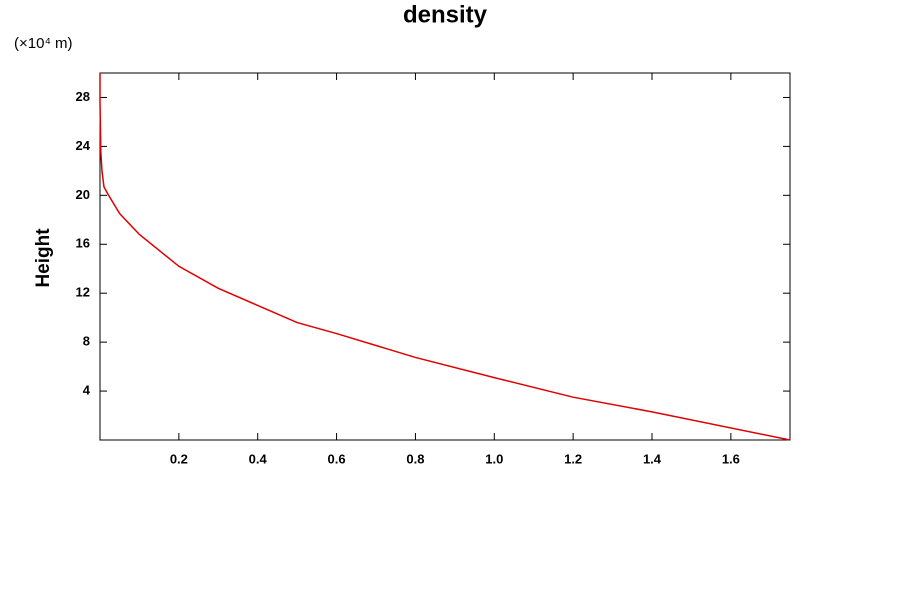  I want to click on y-tick-label: 28, so click(83, 96).